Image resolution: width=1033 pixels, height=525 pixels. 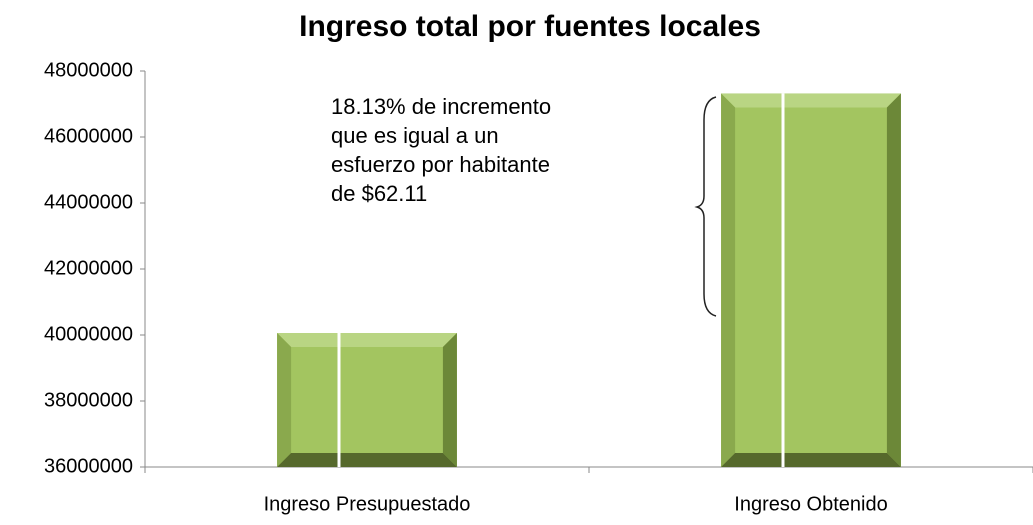 I want to click on brace, so click(x=705, y=206).